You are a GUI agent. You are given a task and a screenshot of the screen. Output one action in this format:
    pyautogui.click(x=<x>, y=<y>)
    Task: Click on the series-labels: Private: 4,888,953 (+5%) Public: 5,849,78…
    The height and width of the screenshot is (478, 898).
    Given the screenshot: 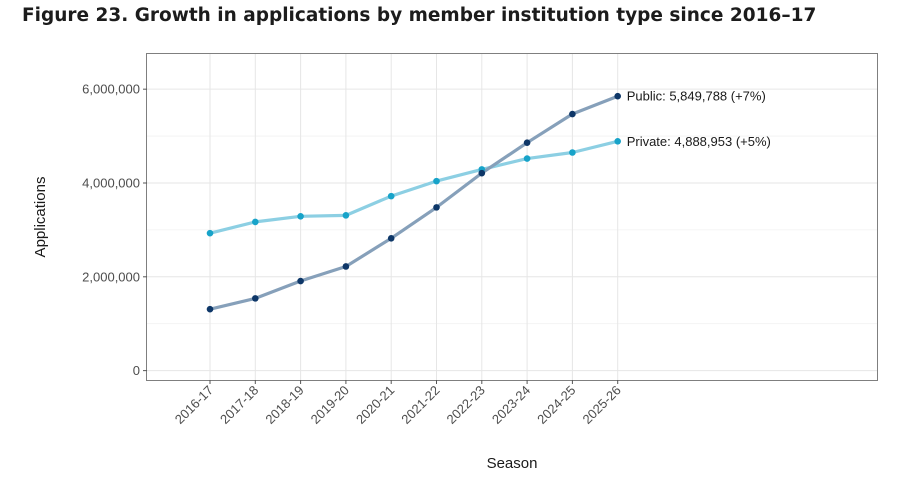 What is the action you would take?
    pyautogui.click(x=699, y=119)
    